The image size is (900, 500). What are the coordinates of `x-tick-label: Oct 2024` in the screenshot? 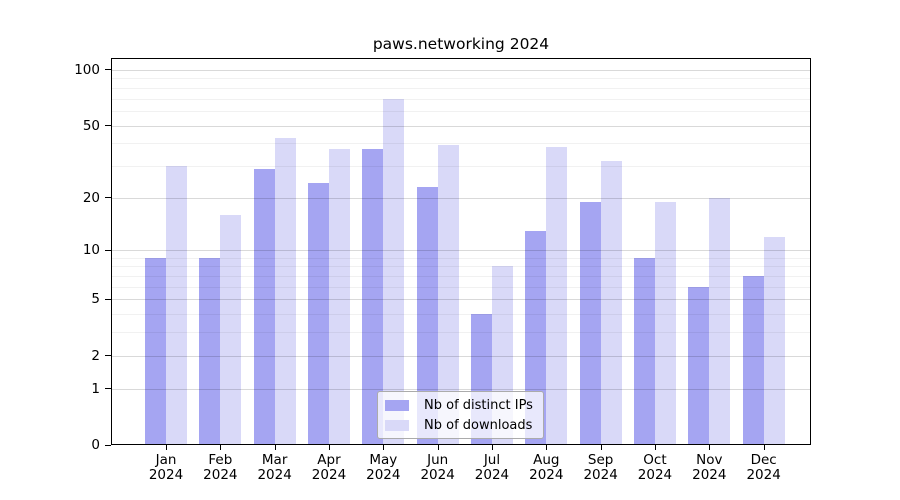 It's located at (655, 468).